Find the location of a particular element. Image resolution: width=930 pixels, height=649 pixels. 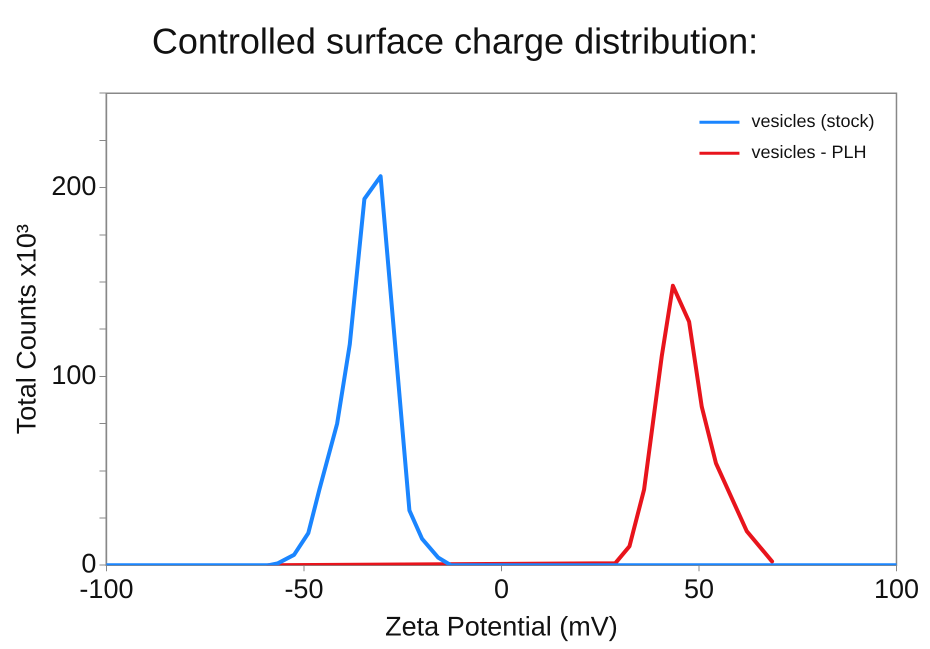

x-tick-label: 0 is located at coordinates (501, 589).